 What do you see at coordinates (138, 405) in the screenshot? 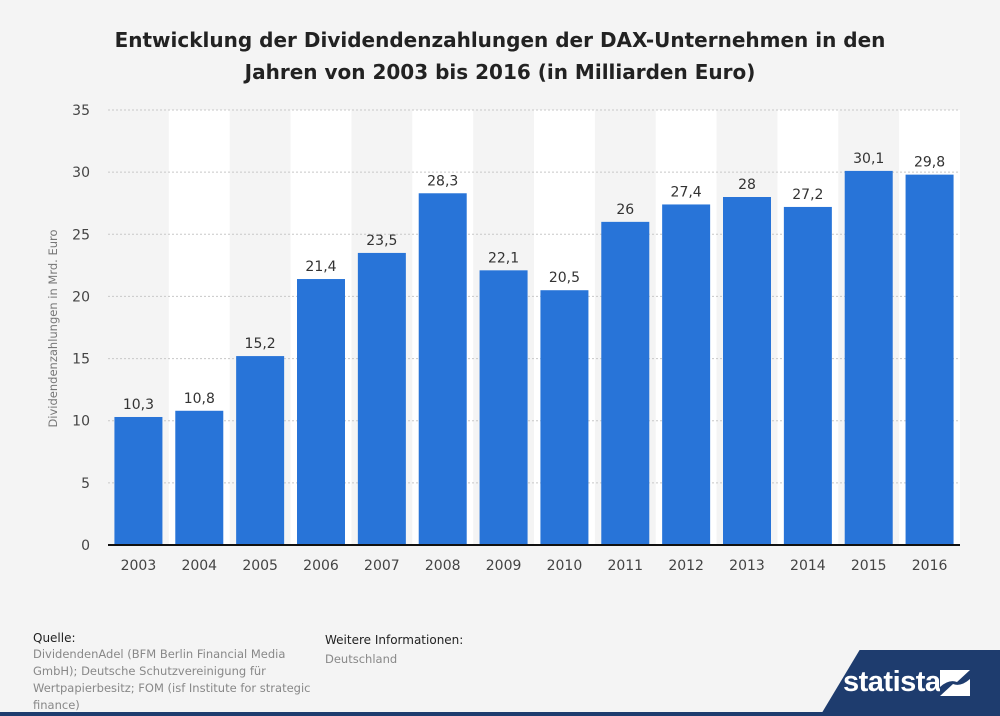
I see `data-label: 10,3` at bounding box center [138, 405].